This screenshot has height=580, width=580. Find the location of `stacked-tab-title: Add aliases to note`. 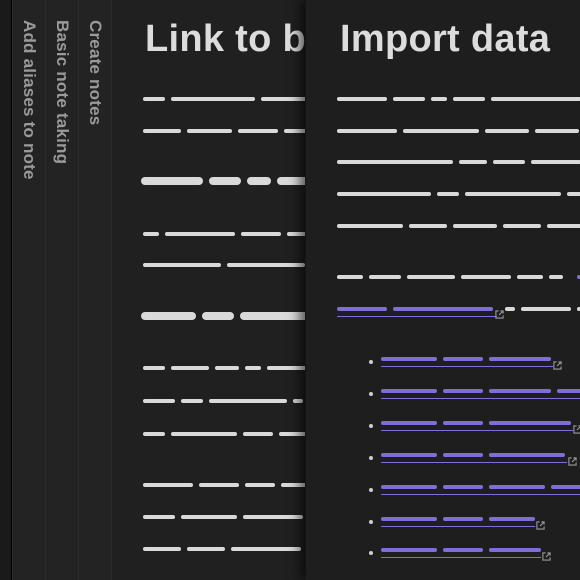

stacked-tab-title: Add aliases to note is located at coordinates (29, 100).